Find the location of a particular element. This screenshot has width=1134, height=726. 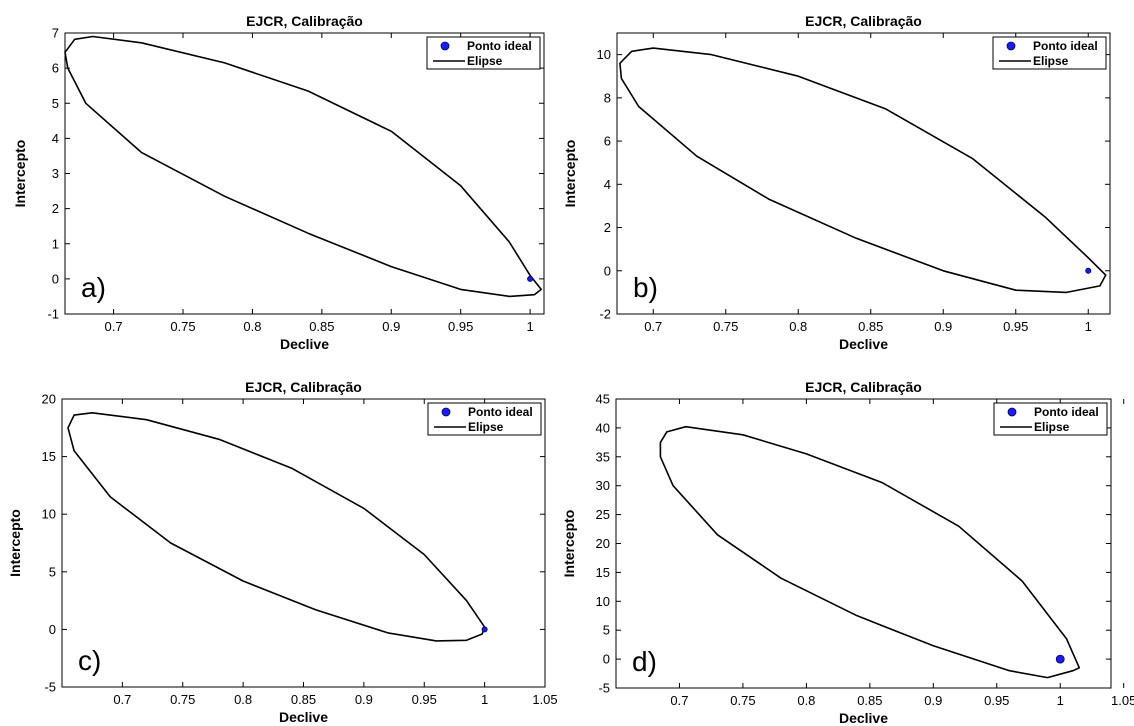

panel-label: a) is located at coordinates (93, 287).